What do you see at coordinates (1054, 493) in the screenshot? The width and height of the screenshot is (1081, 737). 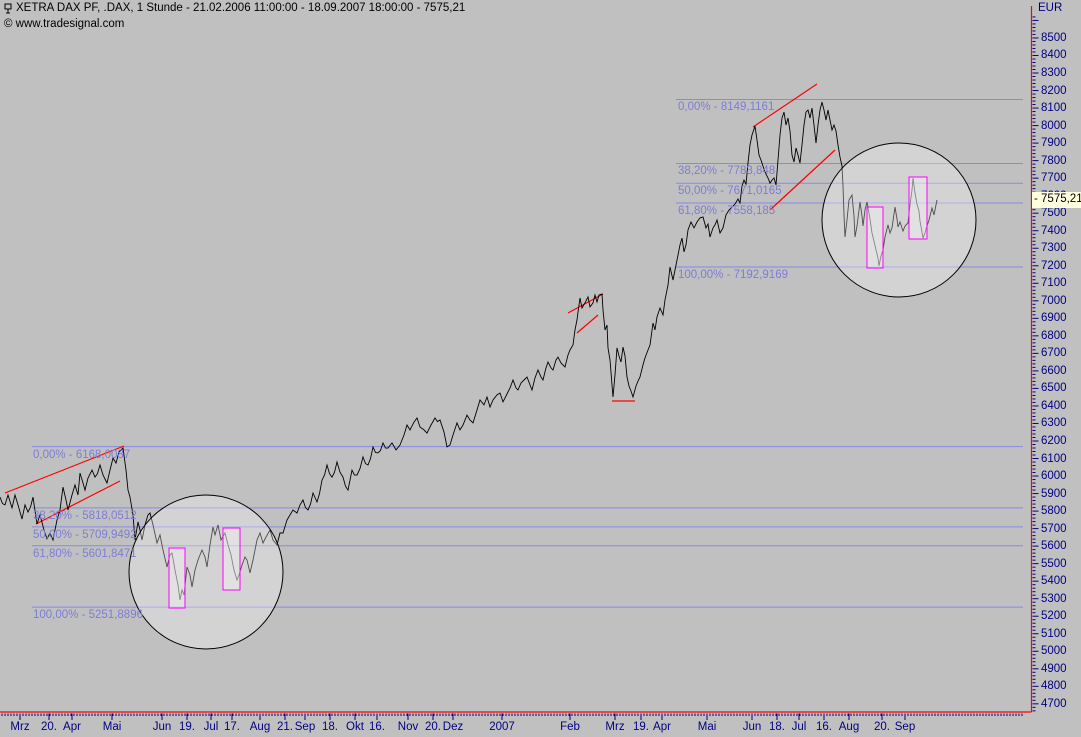 I see `y-axis-label: 5900` at bounding box center [1054, 493].